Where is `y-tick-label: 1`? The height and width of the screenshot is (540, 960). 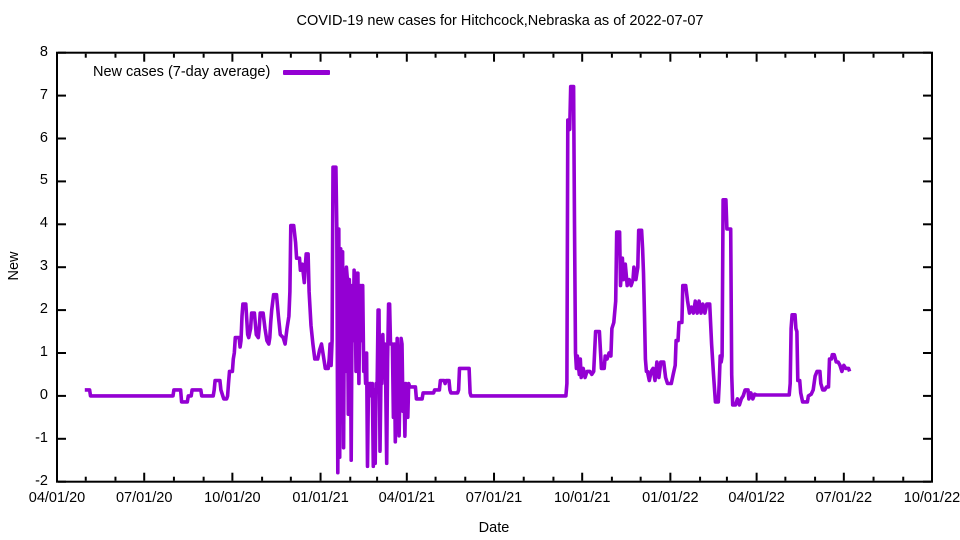 y-tick-label: 1 is located at coordinates (43, 352).